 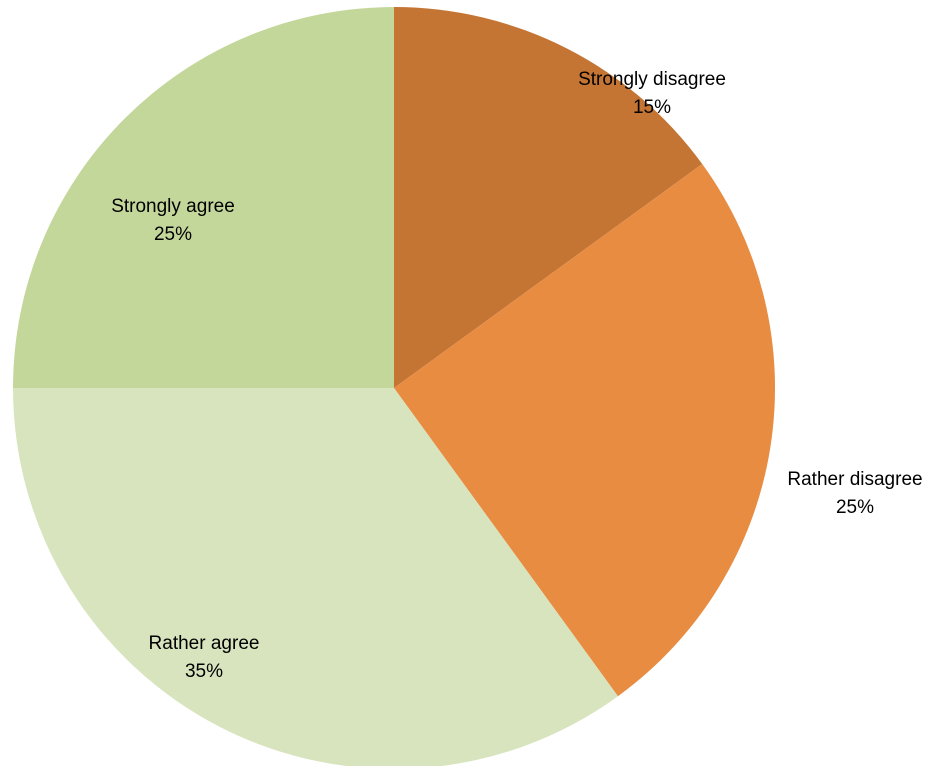 I want to click on data-label-category: Rather disagree, so click(x=854, y=479).